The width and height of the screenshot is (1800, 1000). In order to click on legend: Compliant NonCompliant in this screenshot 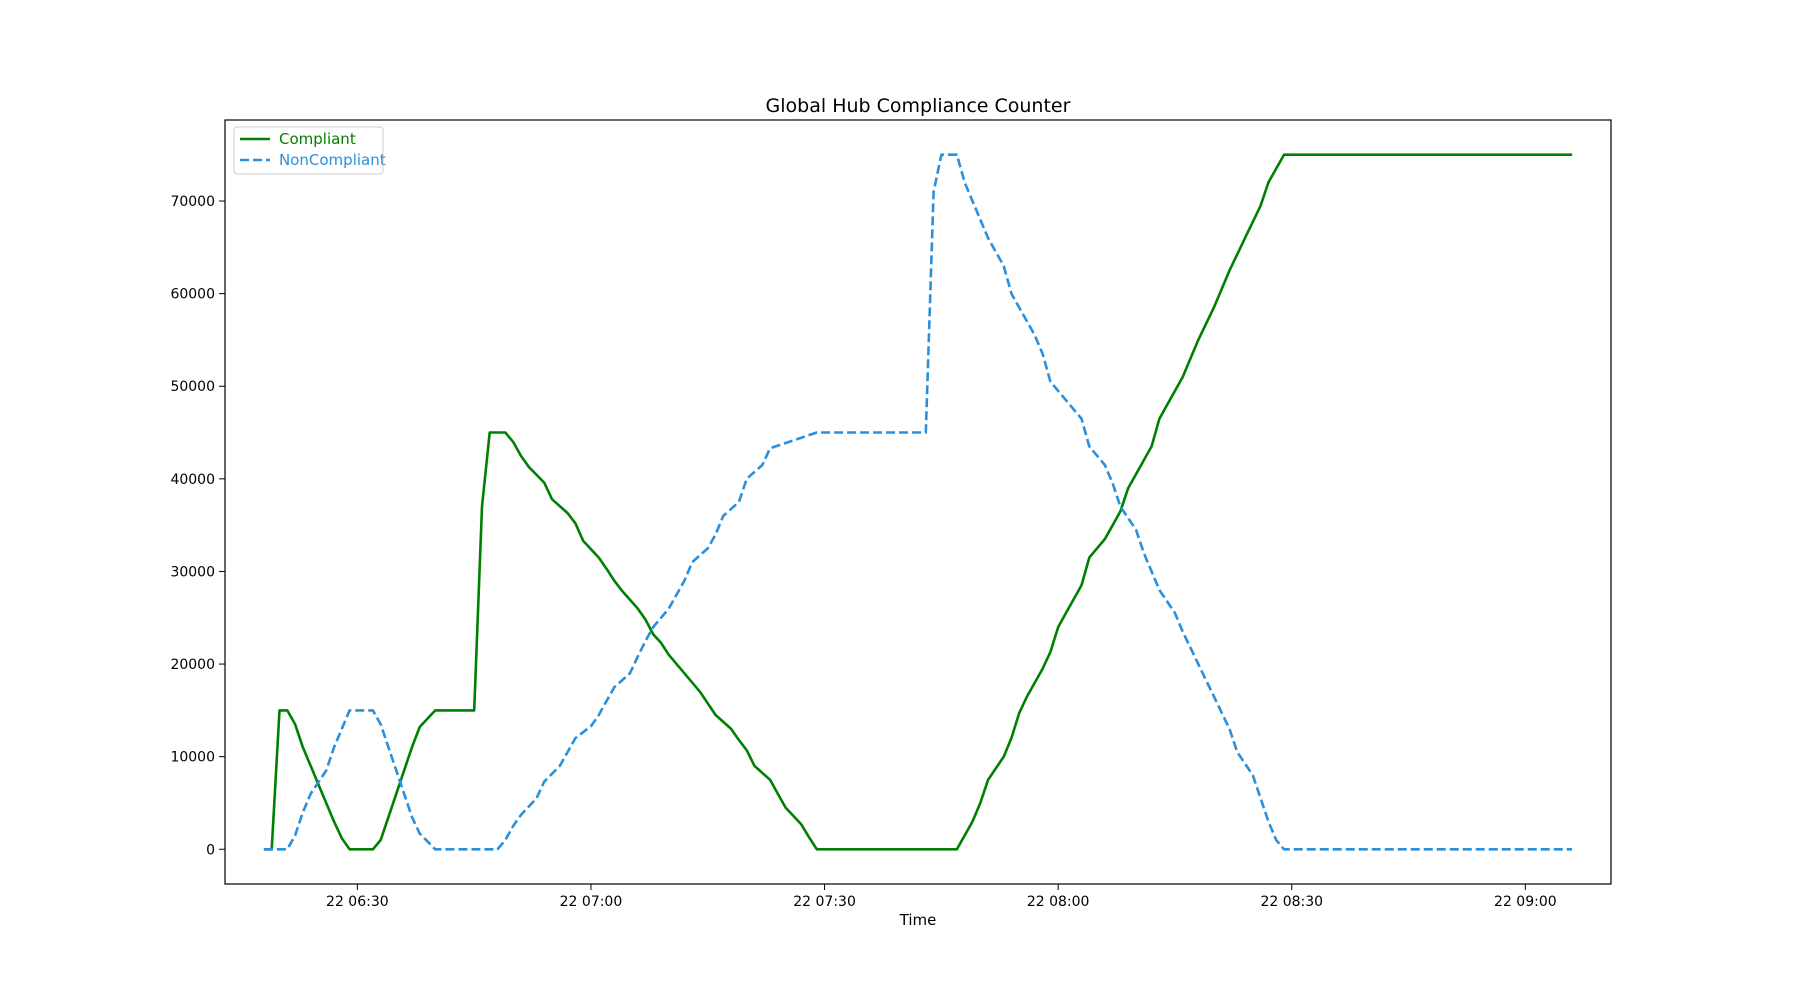, I will do `click(309, 150)`.